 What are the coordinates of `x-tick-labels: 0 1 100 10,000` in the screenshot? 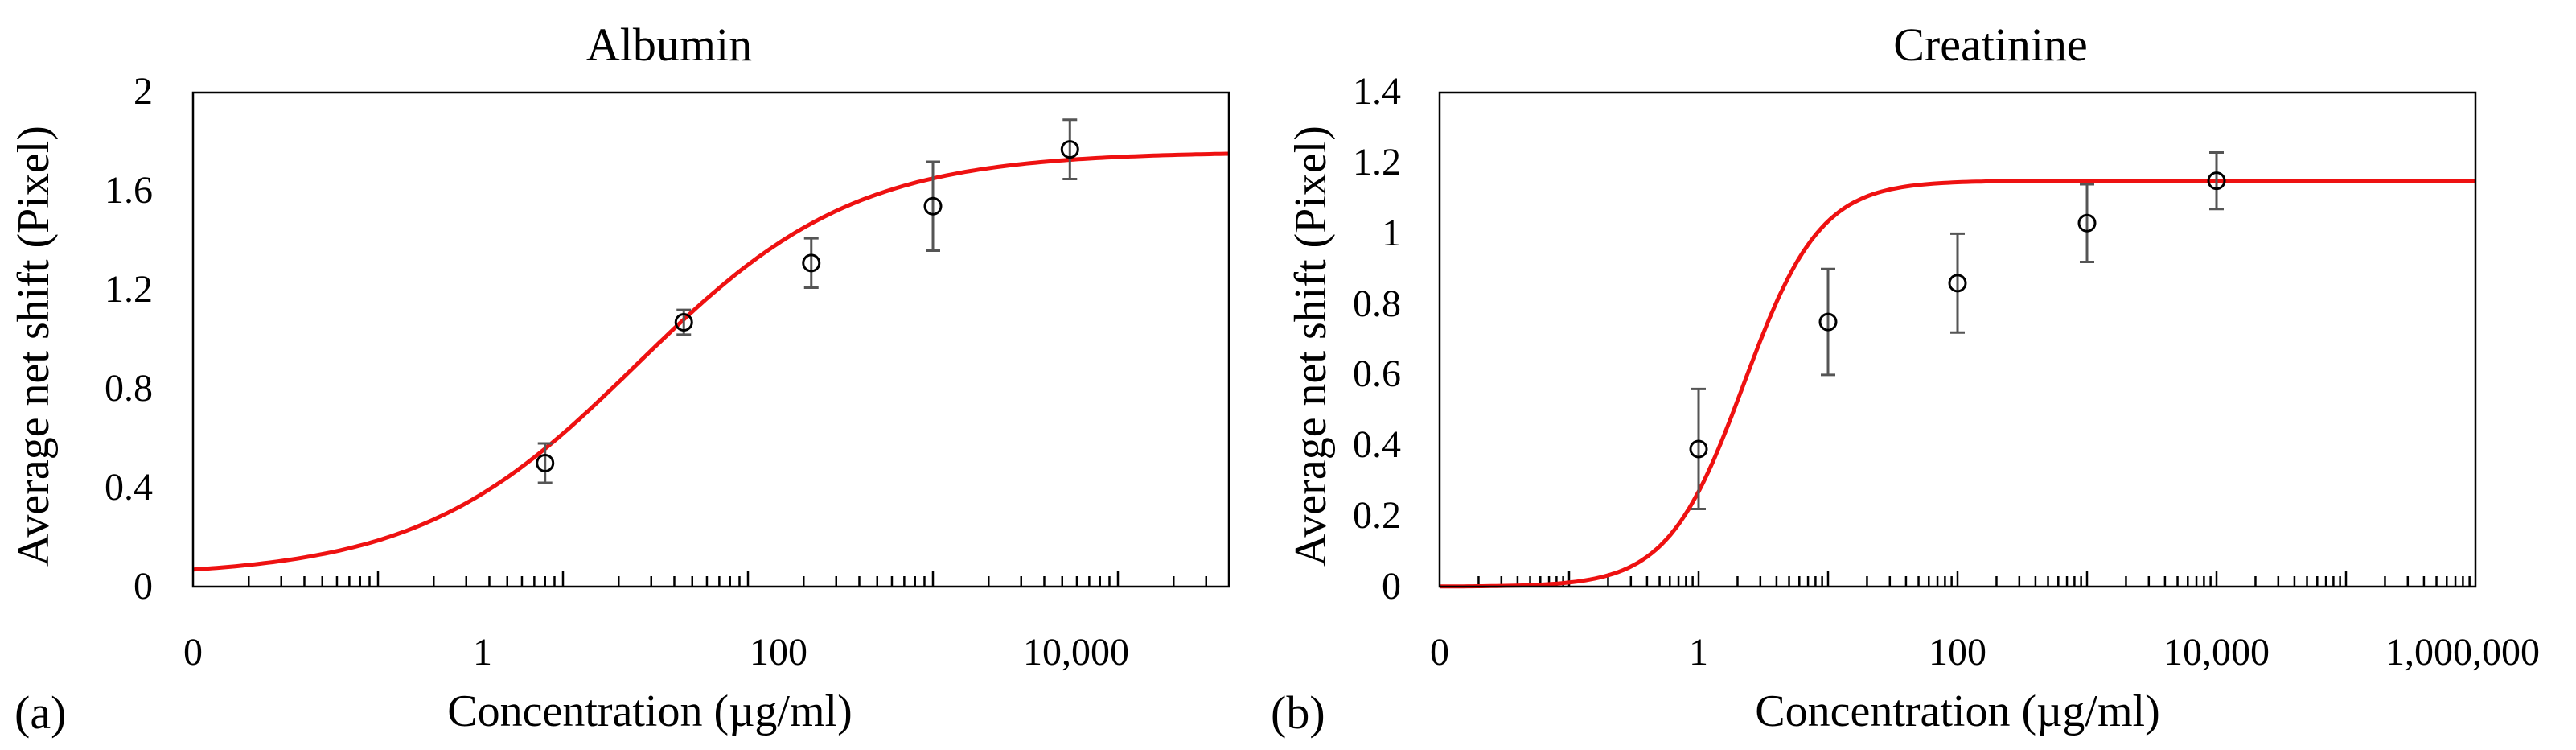 It's located at (656, 652).